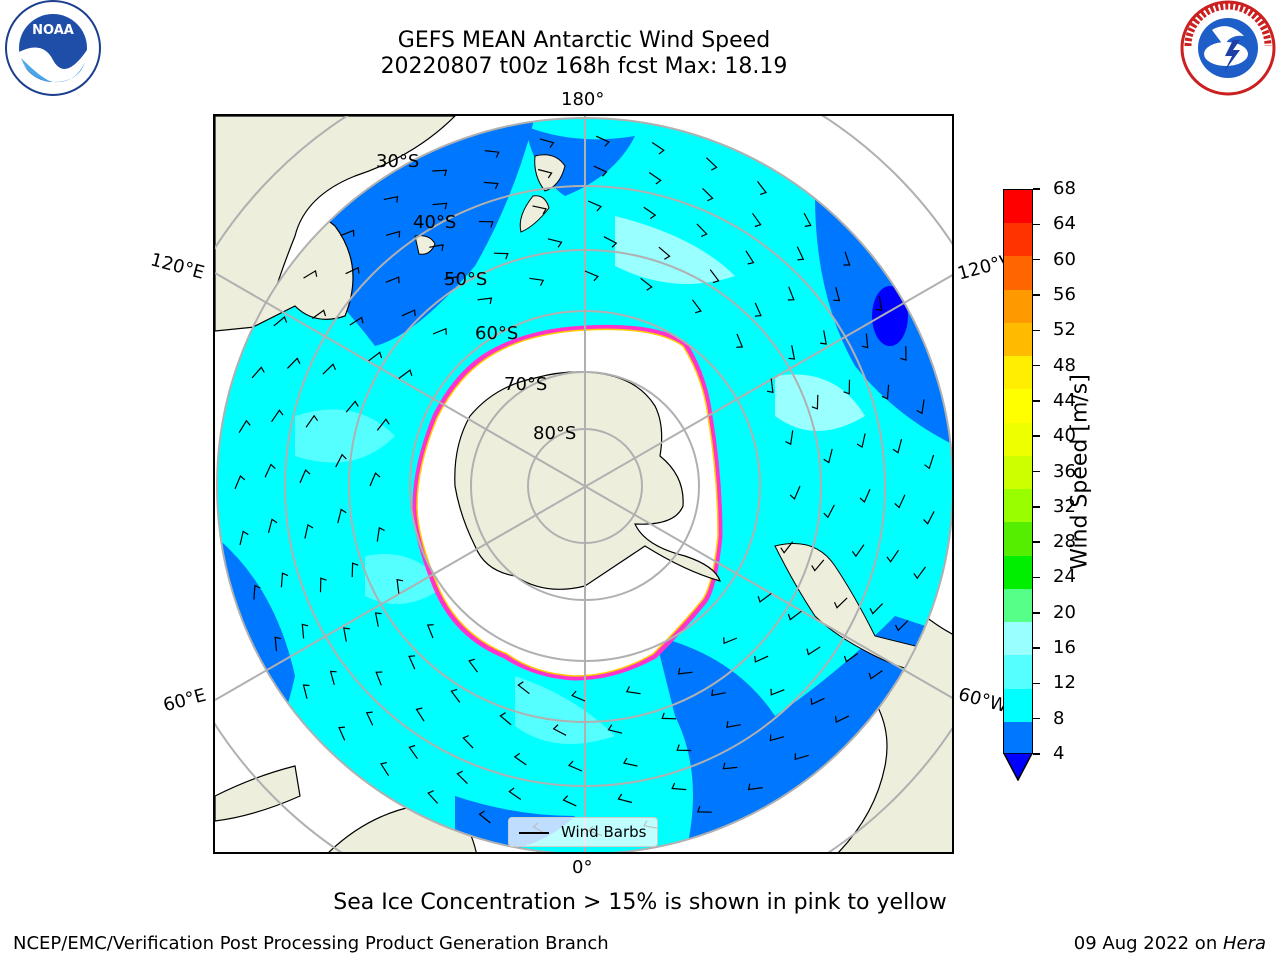  I want to click on lat-label-60s: 60°S, so click(497, 333).